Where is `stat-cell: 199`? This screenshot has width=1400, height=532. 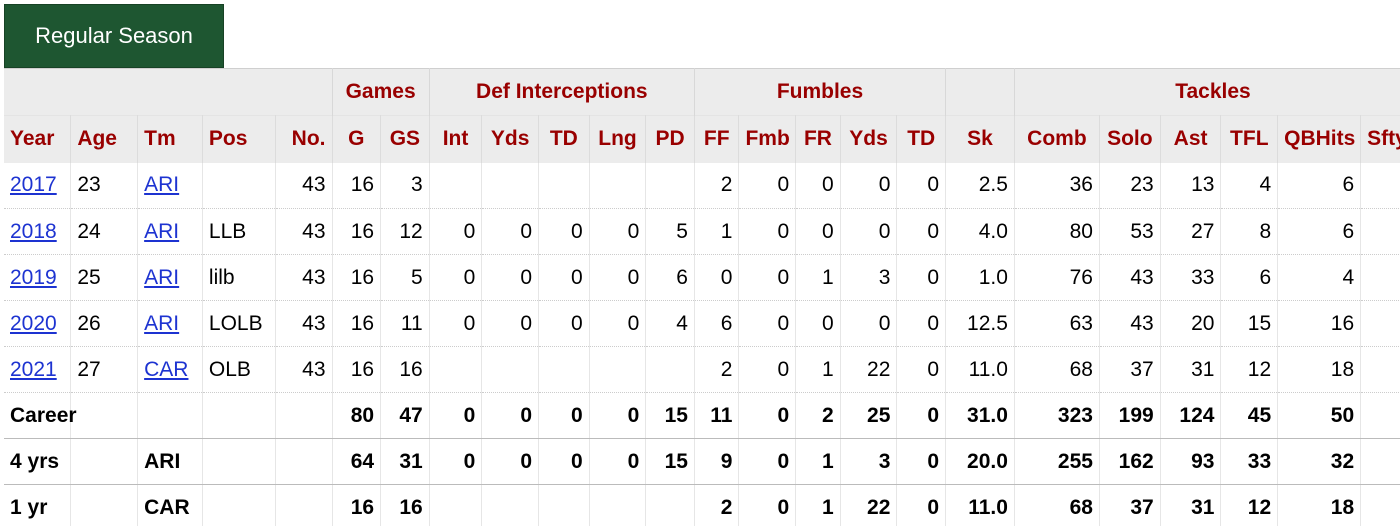 stat-cell: 199 is located at coordinates (1130, 415).